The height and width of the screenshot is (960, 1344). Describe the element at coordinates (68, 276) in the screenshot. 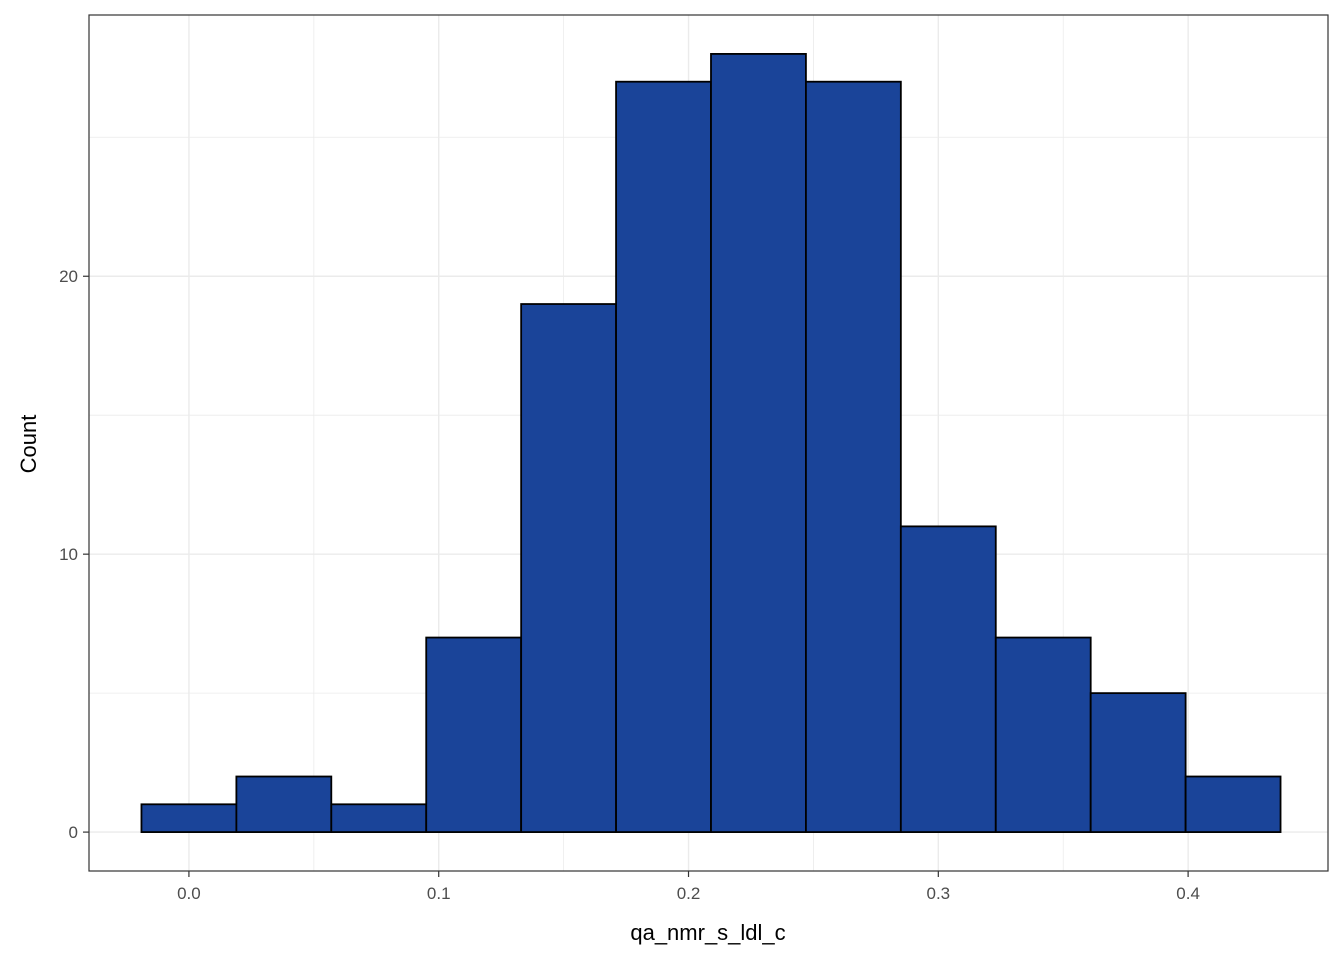

I see `y-tick-label-2: 20` at that location.